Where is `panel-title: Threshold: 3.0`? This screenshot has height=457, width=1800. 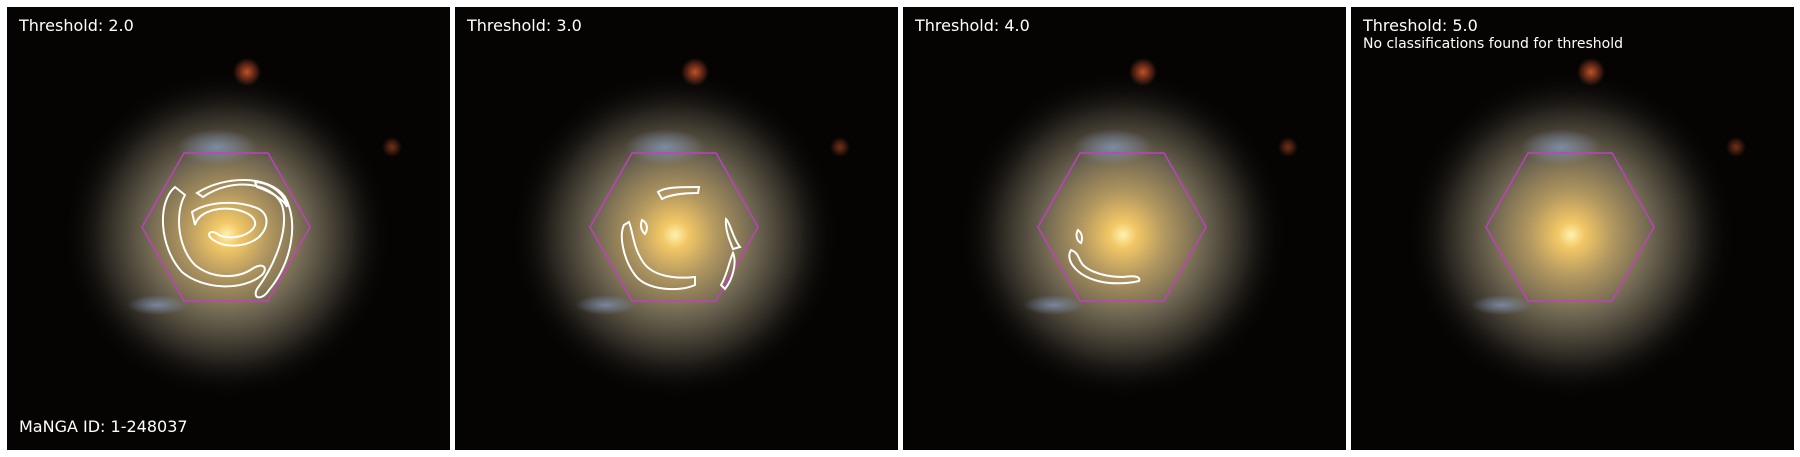 panel-title: Threshold: 3.0 is located at coordinates (524, 25).